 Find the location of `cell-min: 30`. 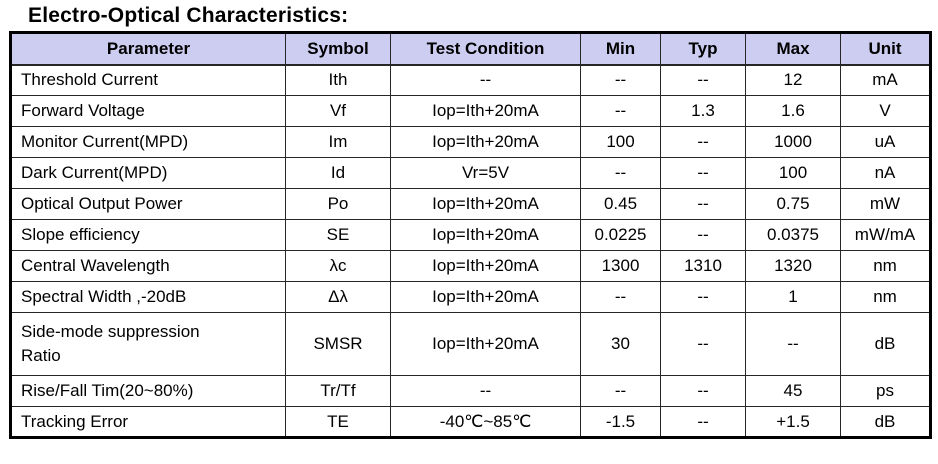

cell-min: 30 is located at coordinates (620, 344).